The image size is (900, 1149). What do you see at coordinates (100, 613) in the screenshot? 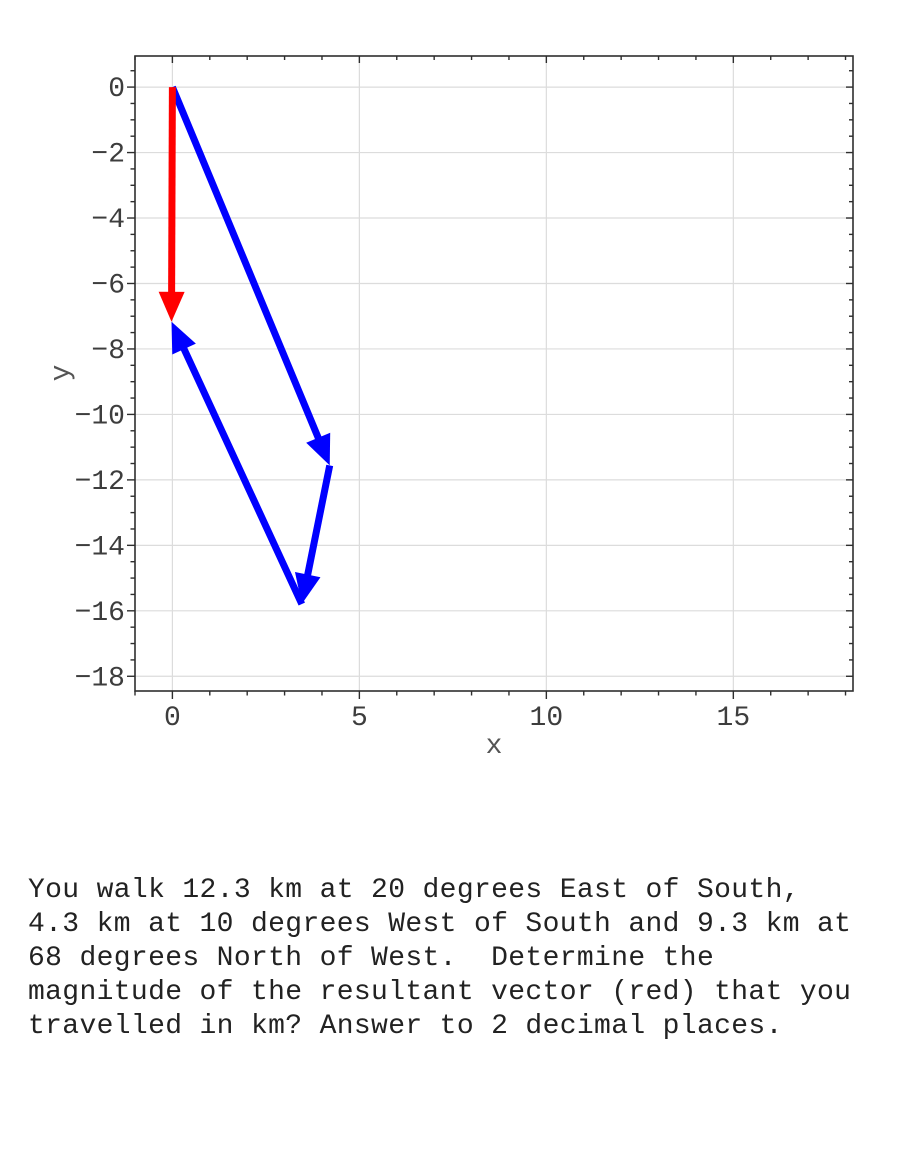
I see `y-tick-label: −16` at bounding box center [100, 613].